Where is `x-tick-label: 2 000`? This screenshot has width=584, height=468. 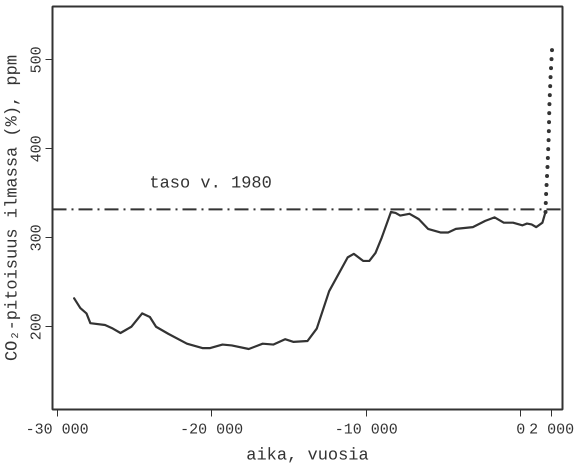 x-tick-label: 2 000 is located at coordinates (551, 430).